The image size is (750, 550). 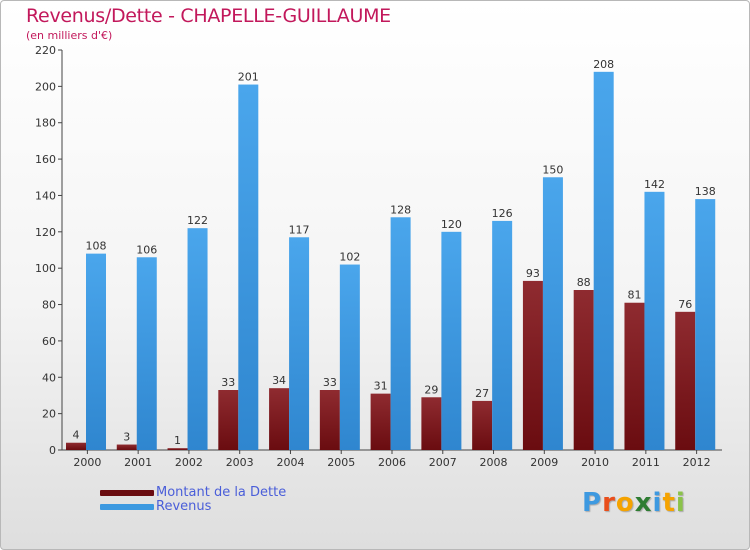 I want to click on data-label-revenue: 142, so click(x=654, y=184).